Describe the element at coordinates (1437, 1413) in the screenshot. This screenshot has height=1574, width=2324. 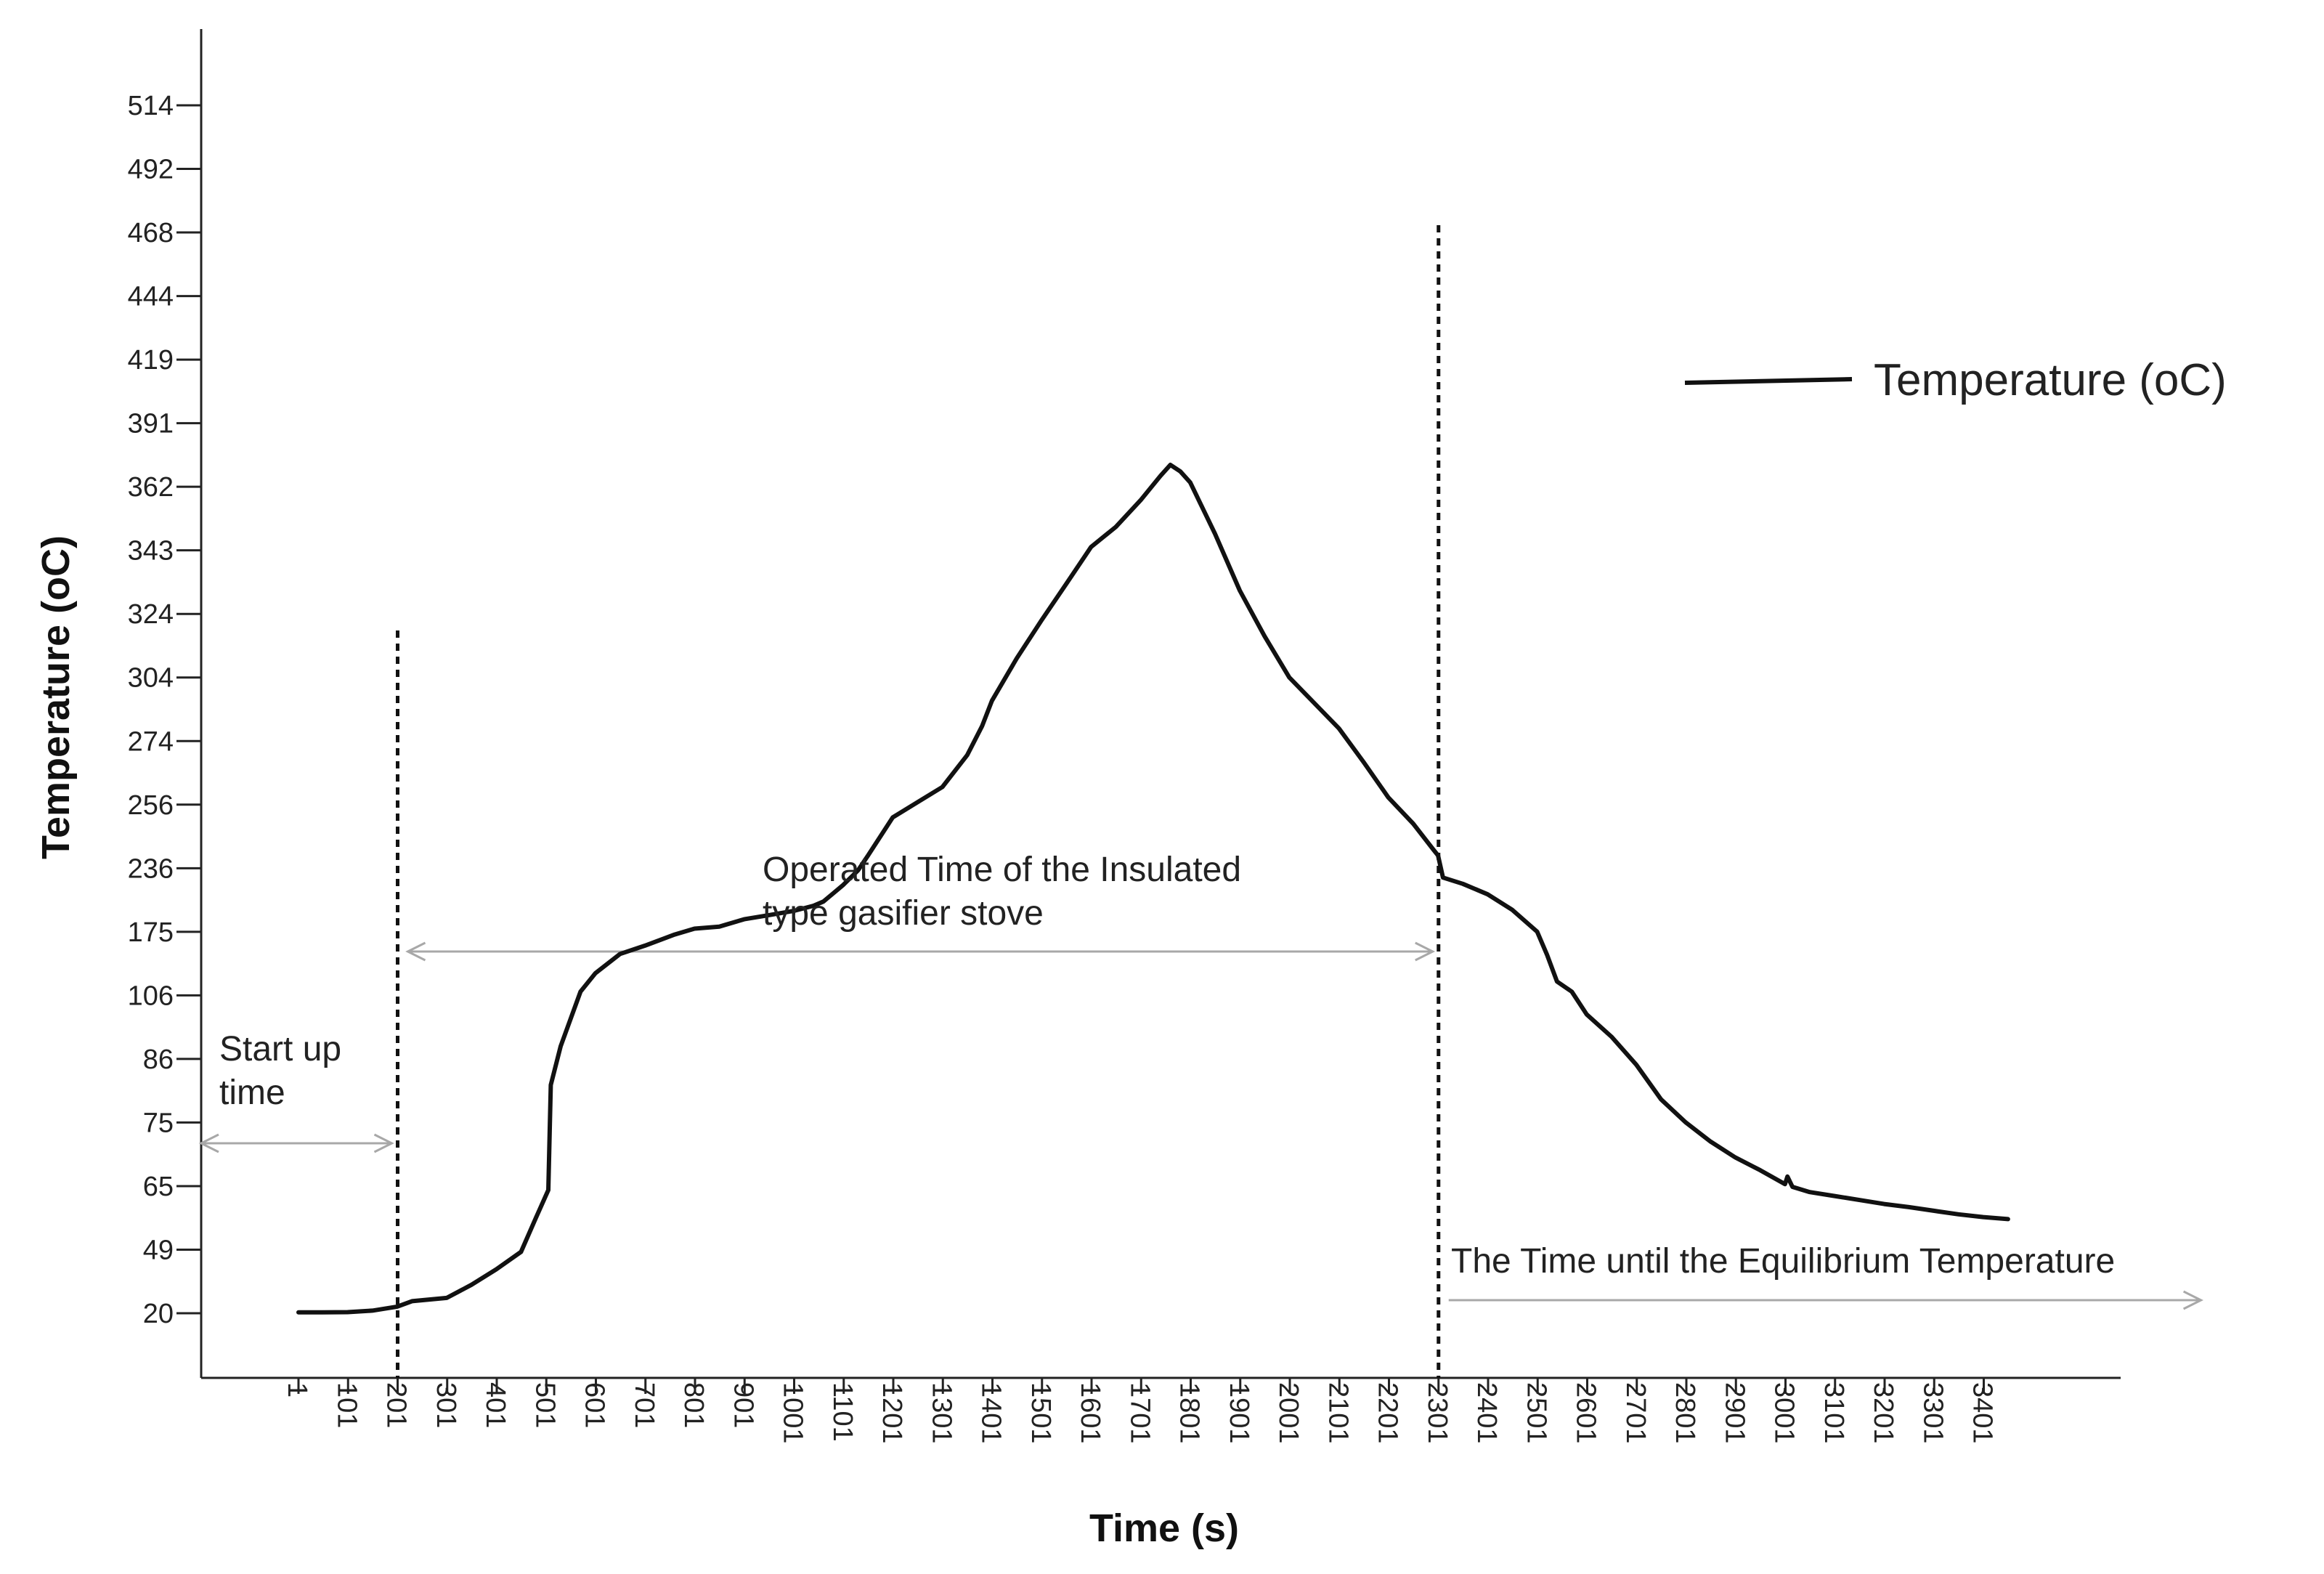
I see `x-tick-label: 2301` at that location.